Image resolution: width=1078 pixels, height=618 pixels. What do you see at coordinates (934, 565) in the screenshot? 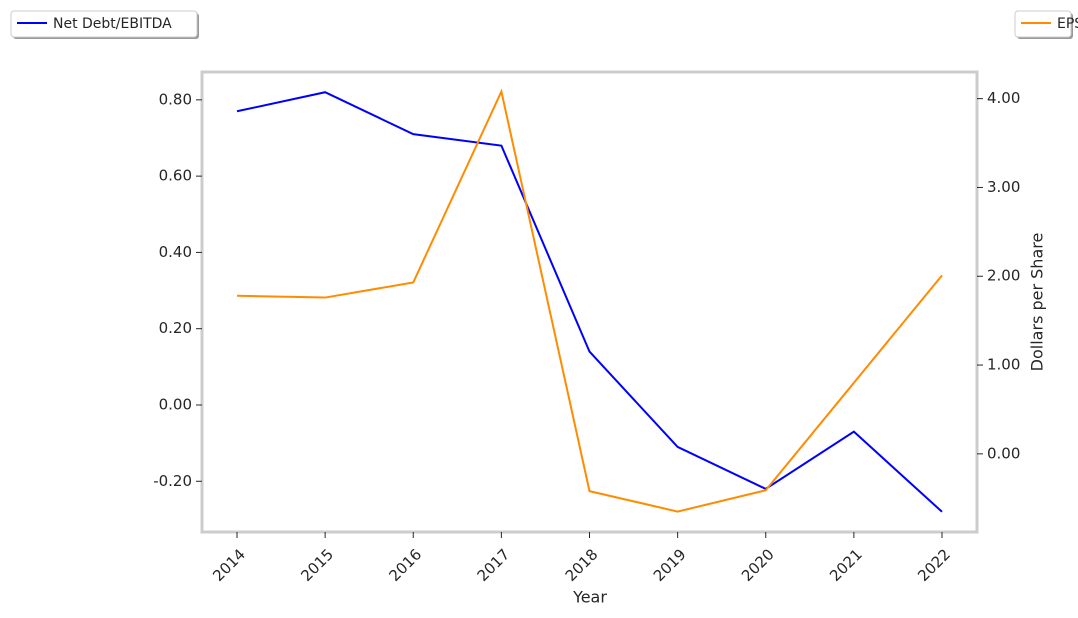
I see `x-tick-label: 2022` at bounding box center [934, 565].